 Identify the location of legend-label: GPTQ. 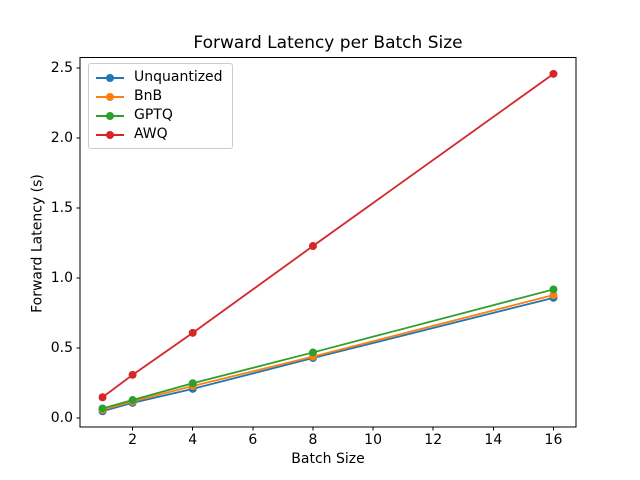
(153, 115).